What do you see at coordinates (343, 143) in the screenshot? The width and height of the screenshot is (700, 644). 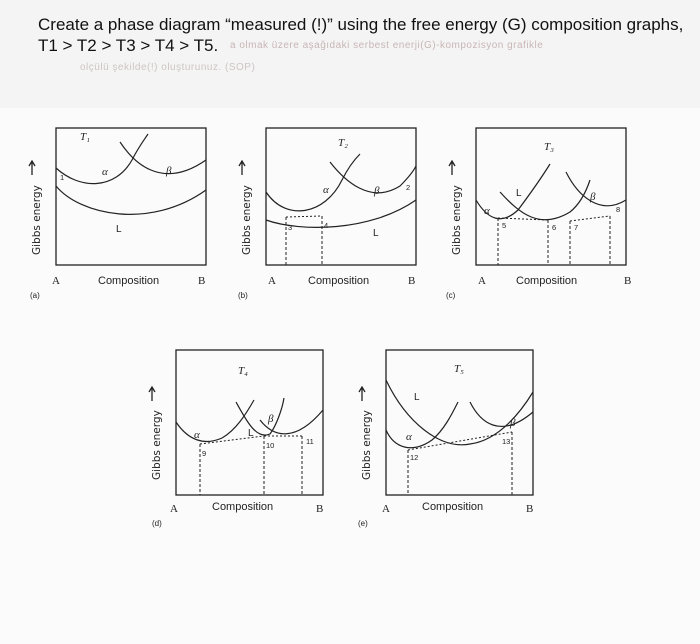 I see `temperature-label: T₂` at bounding box center [343, 143].